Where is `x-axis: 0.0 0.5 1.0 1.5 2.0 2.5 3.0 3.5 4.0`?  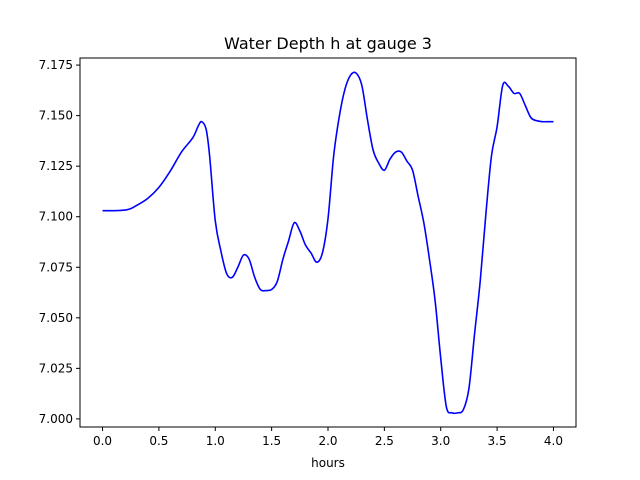 x-axis: 0.0 0.5 1.0 1.5 2.0 2.5 3.0 3.5 4.0 is located at coordinates (328, 437).